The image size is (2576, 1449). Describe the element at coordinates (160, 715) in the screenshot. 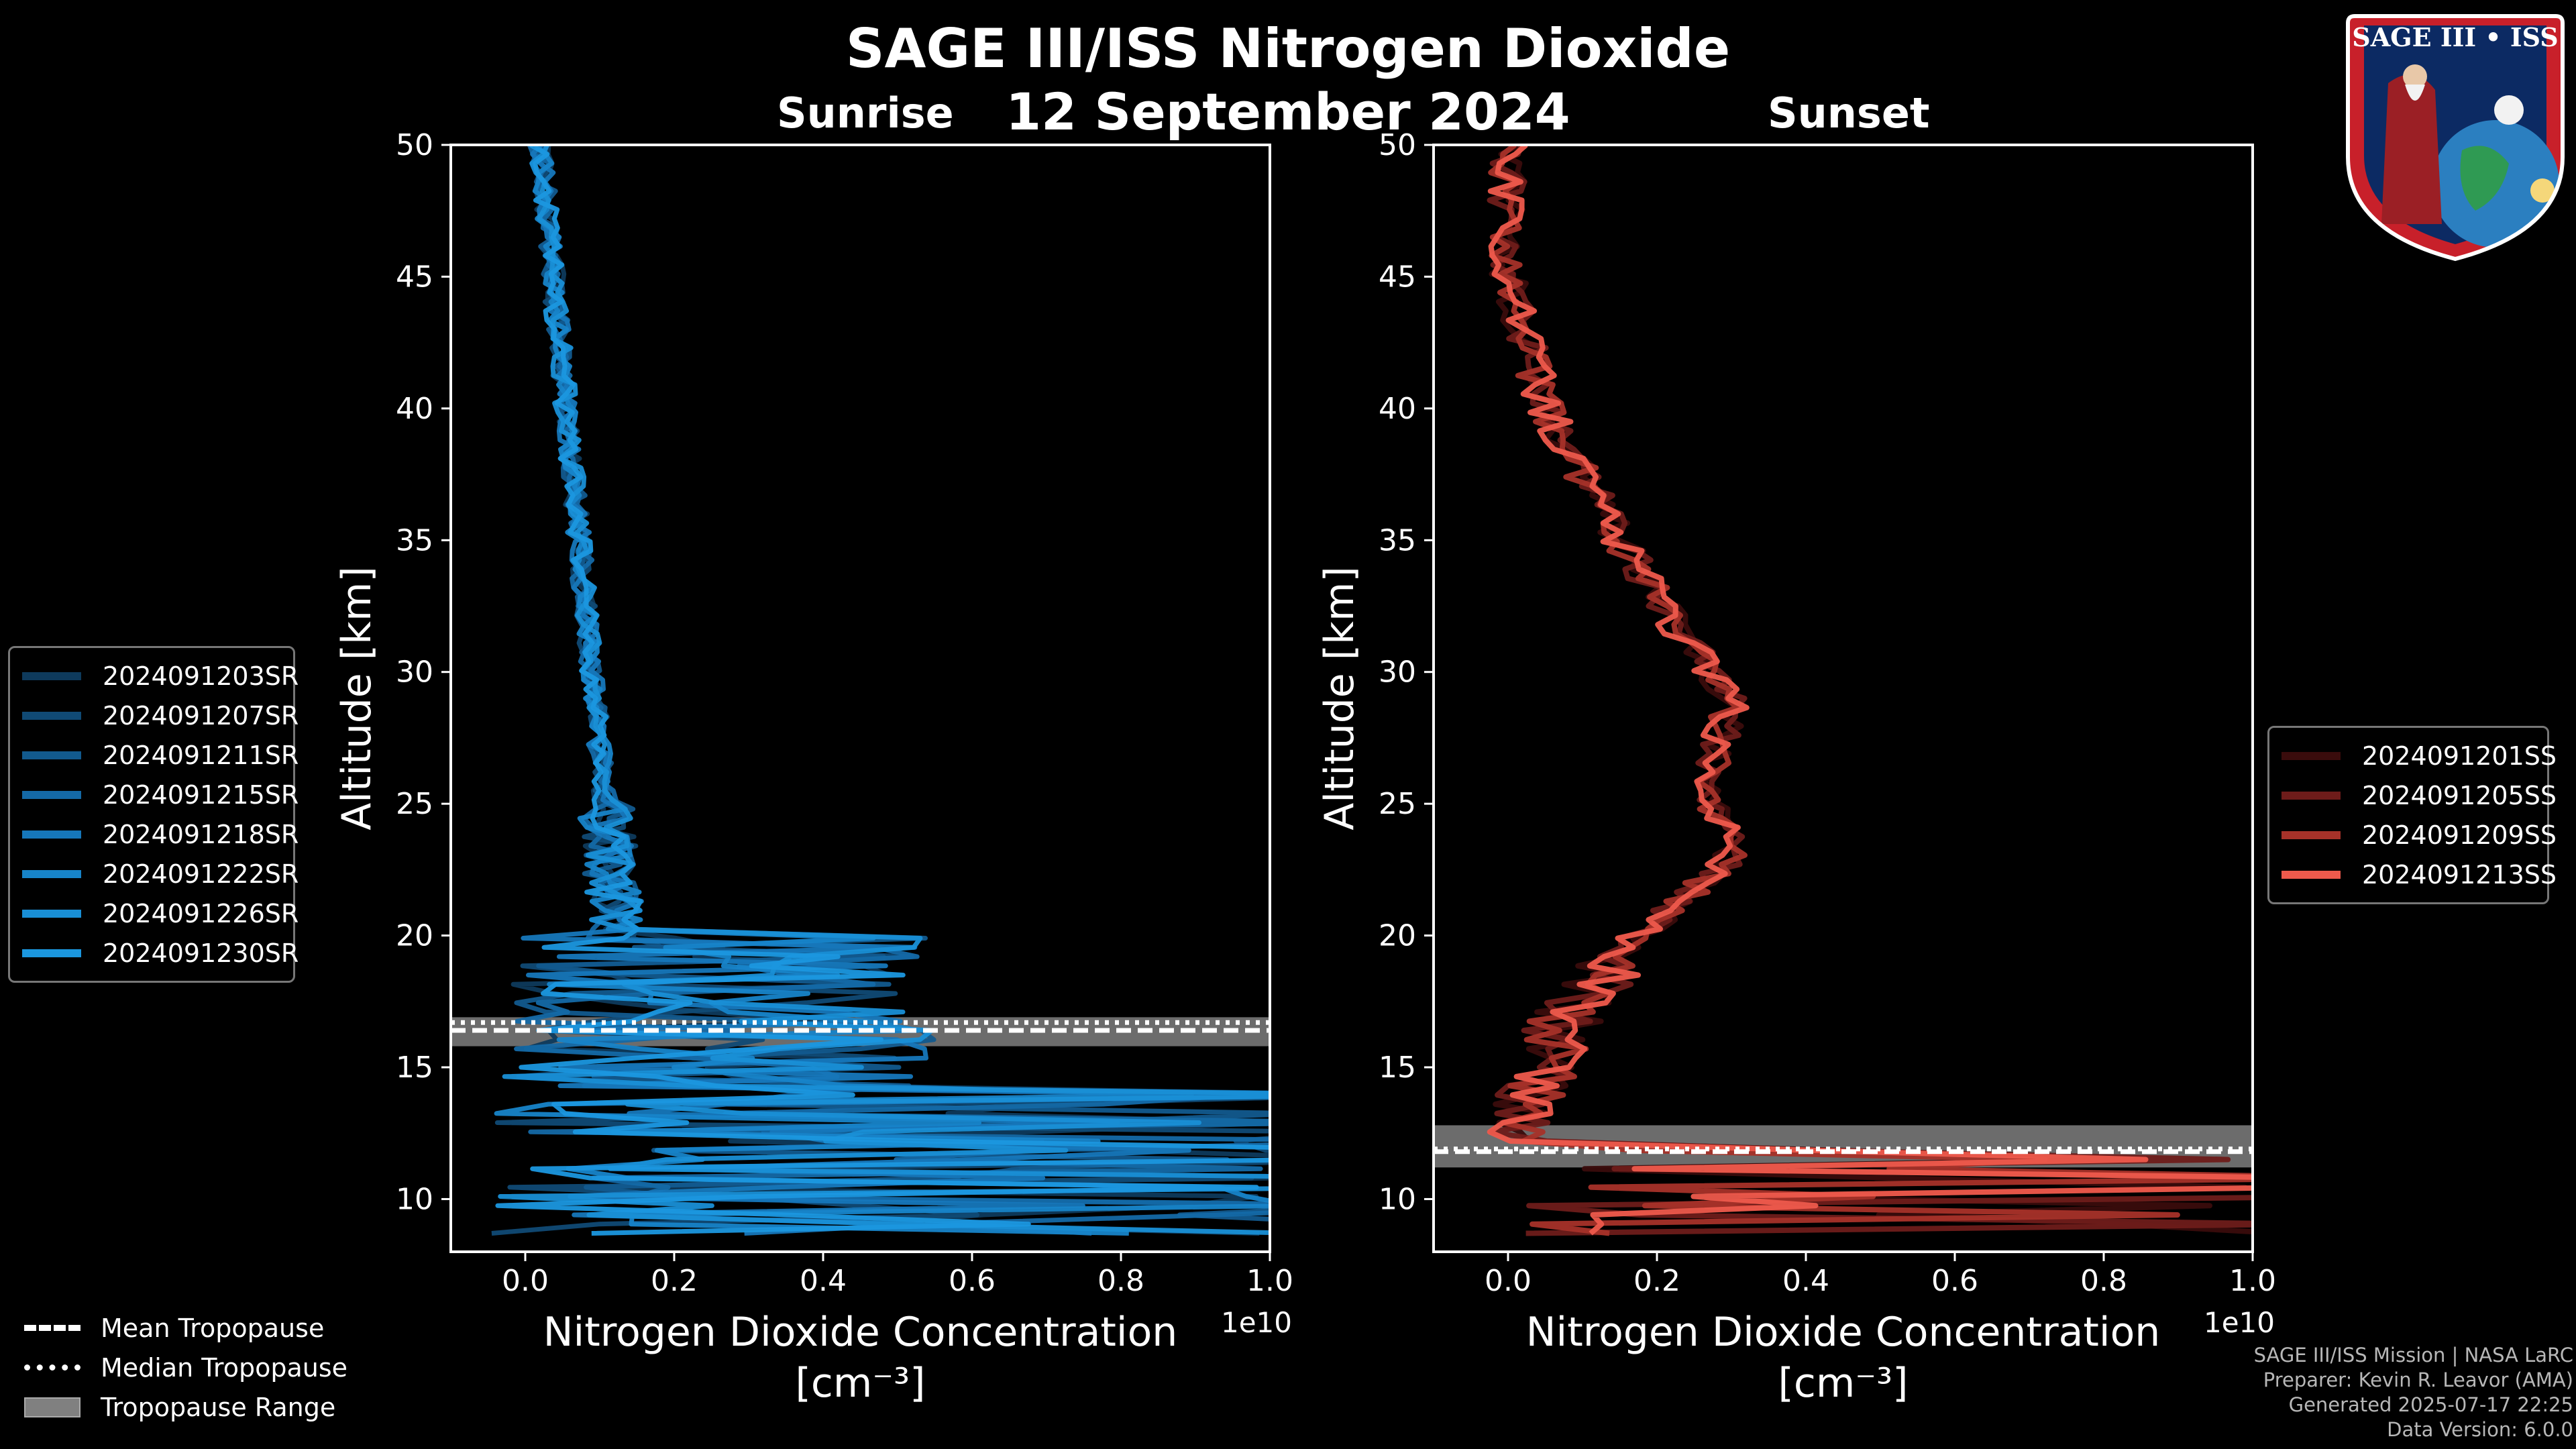

I see `legend-item: 2024091207SR` at that location.